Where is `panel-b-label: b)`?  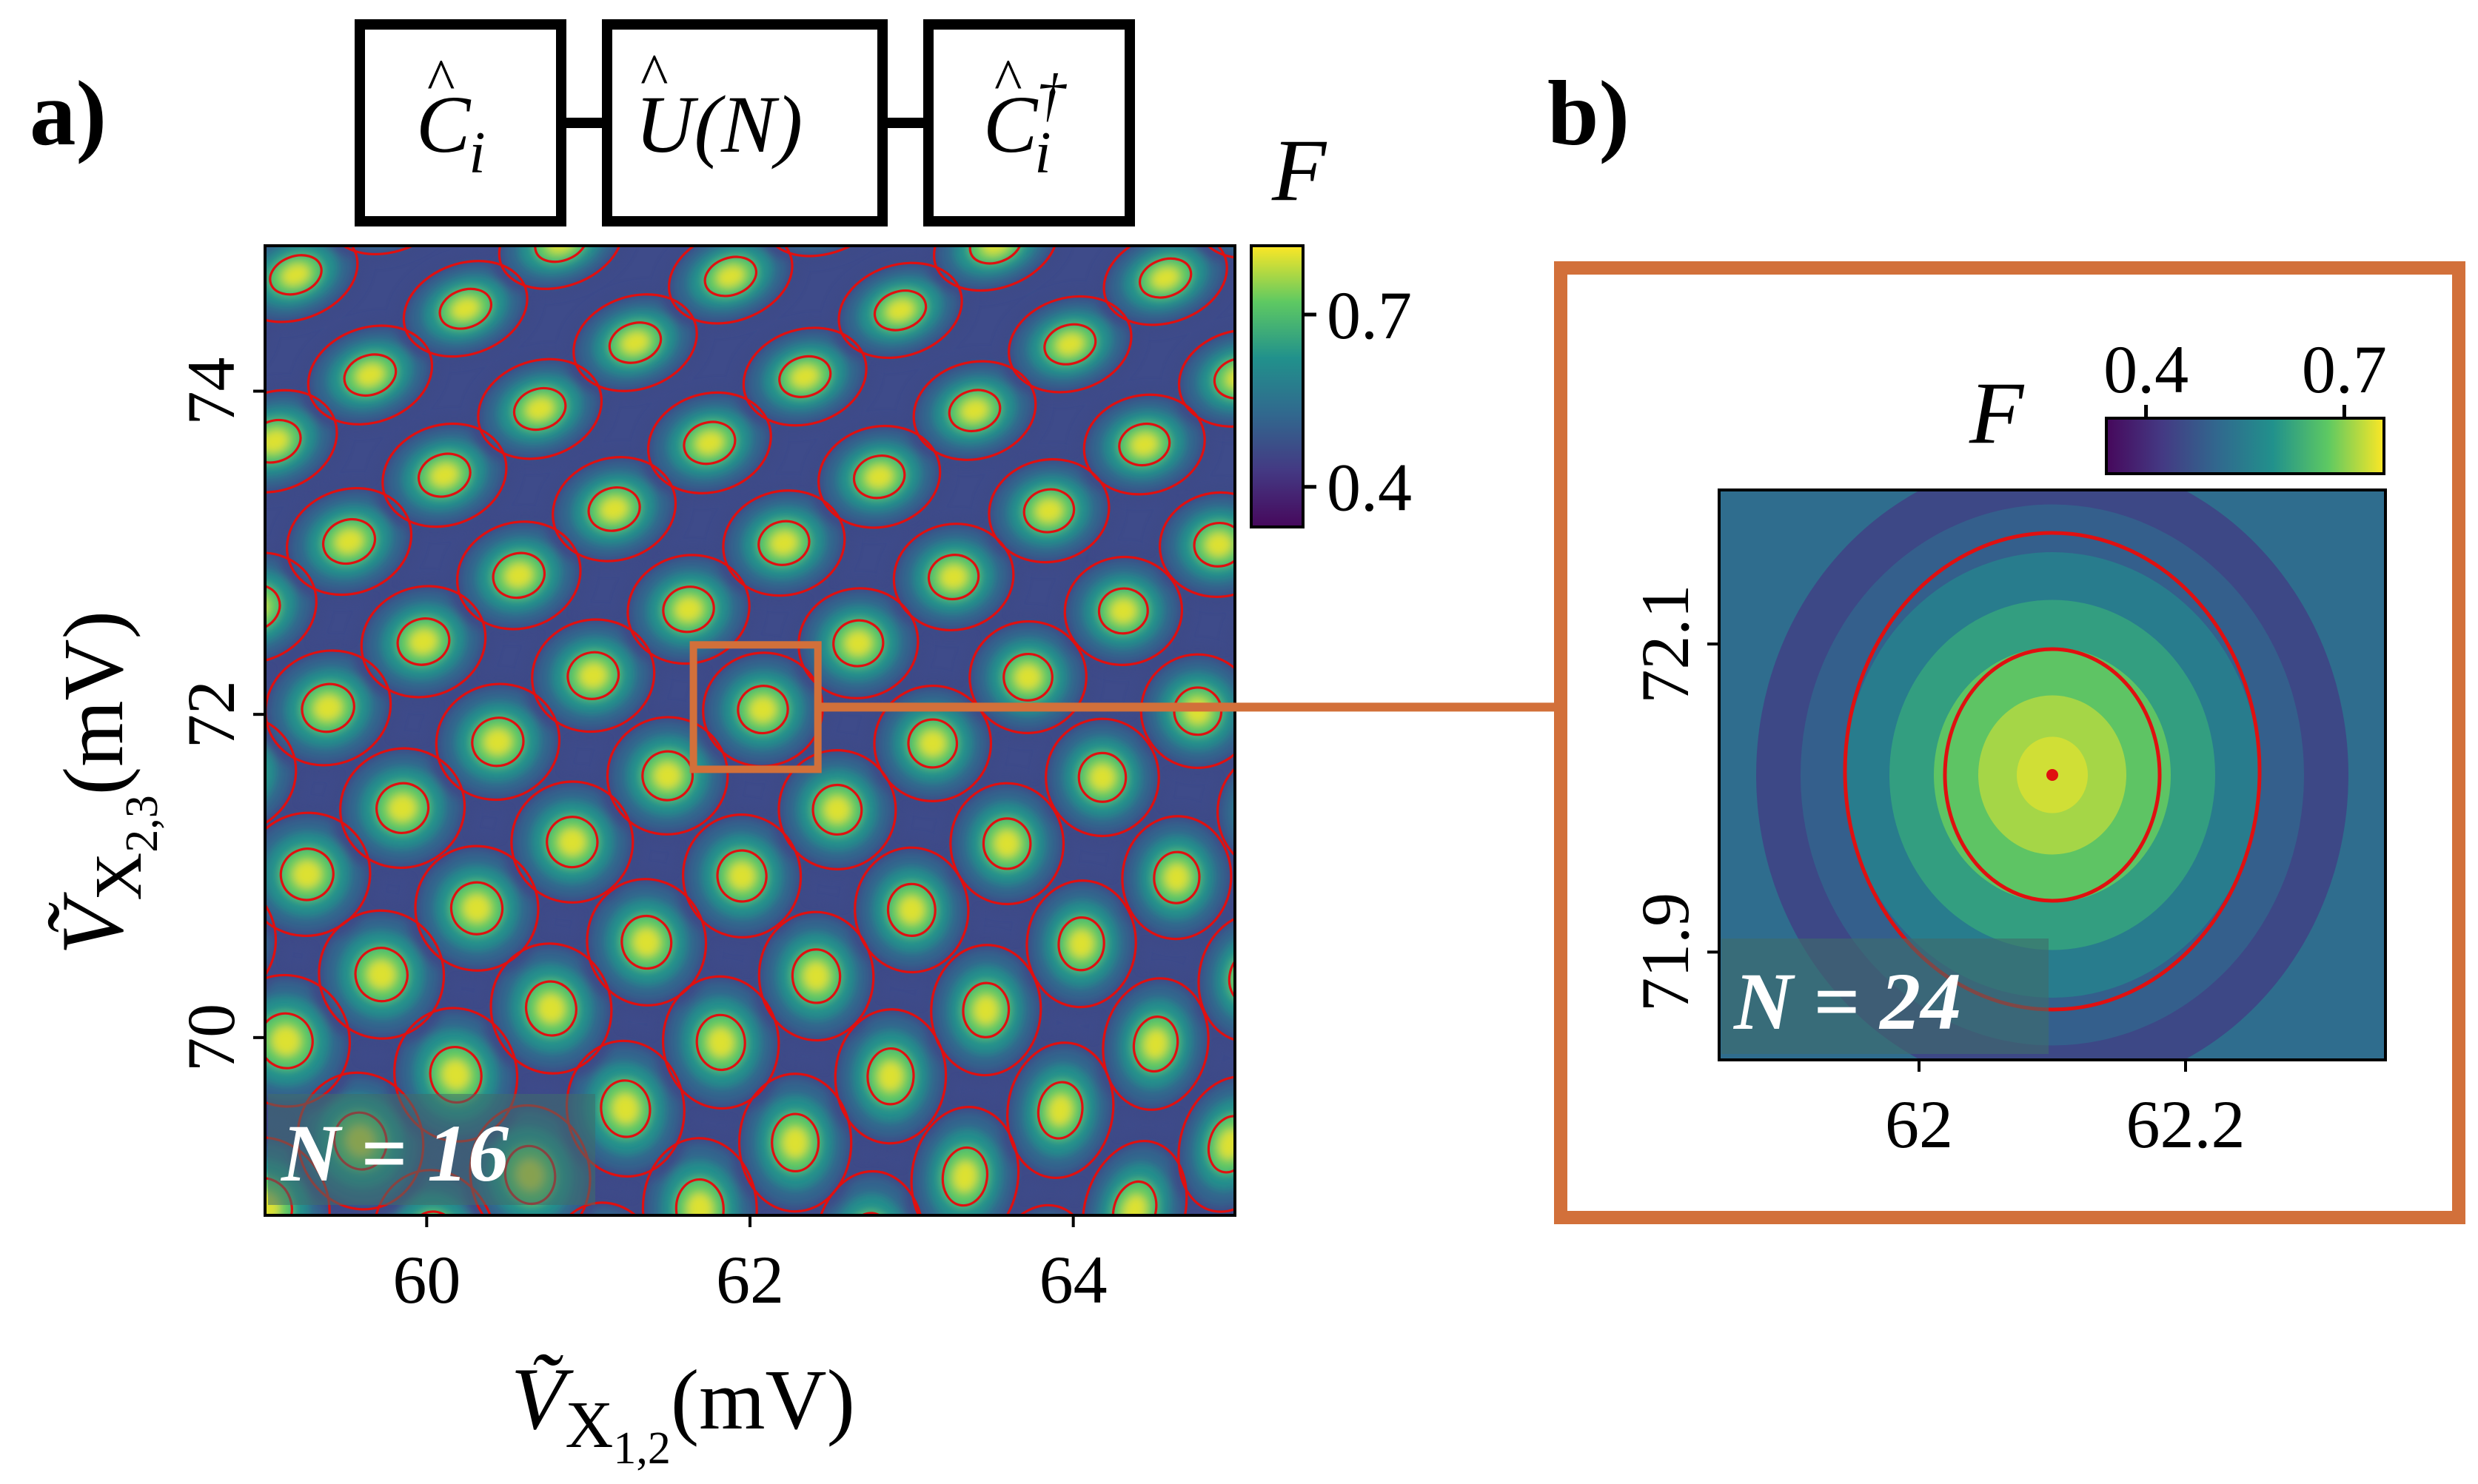 panel-b-label: b) is located at coordinates (1588, 114).